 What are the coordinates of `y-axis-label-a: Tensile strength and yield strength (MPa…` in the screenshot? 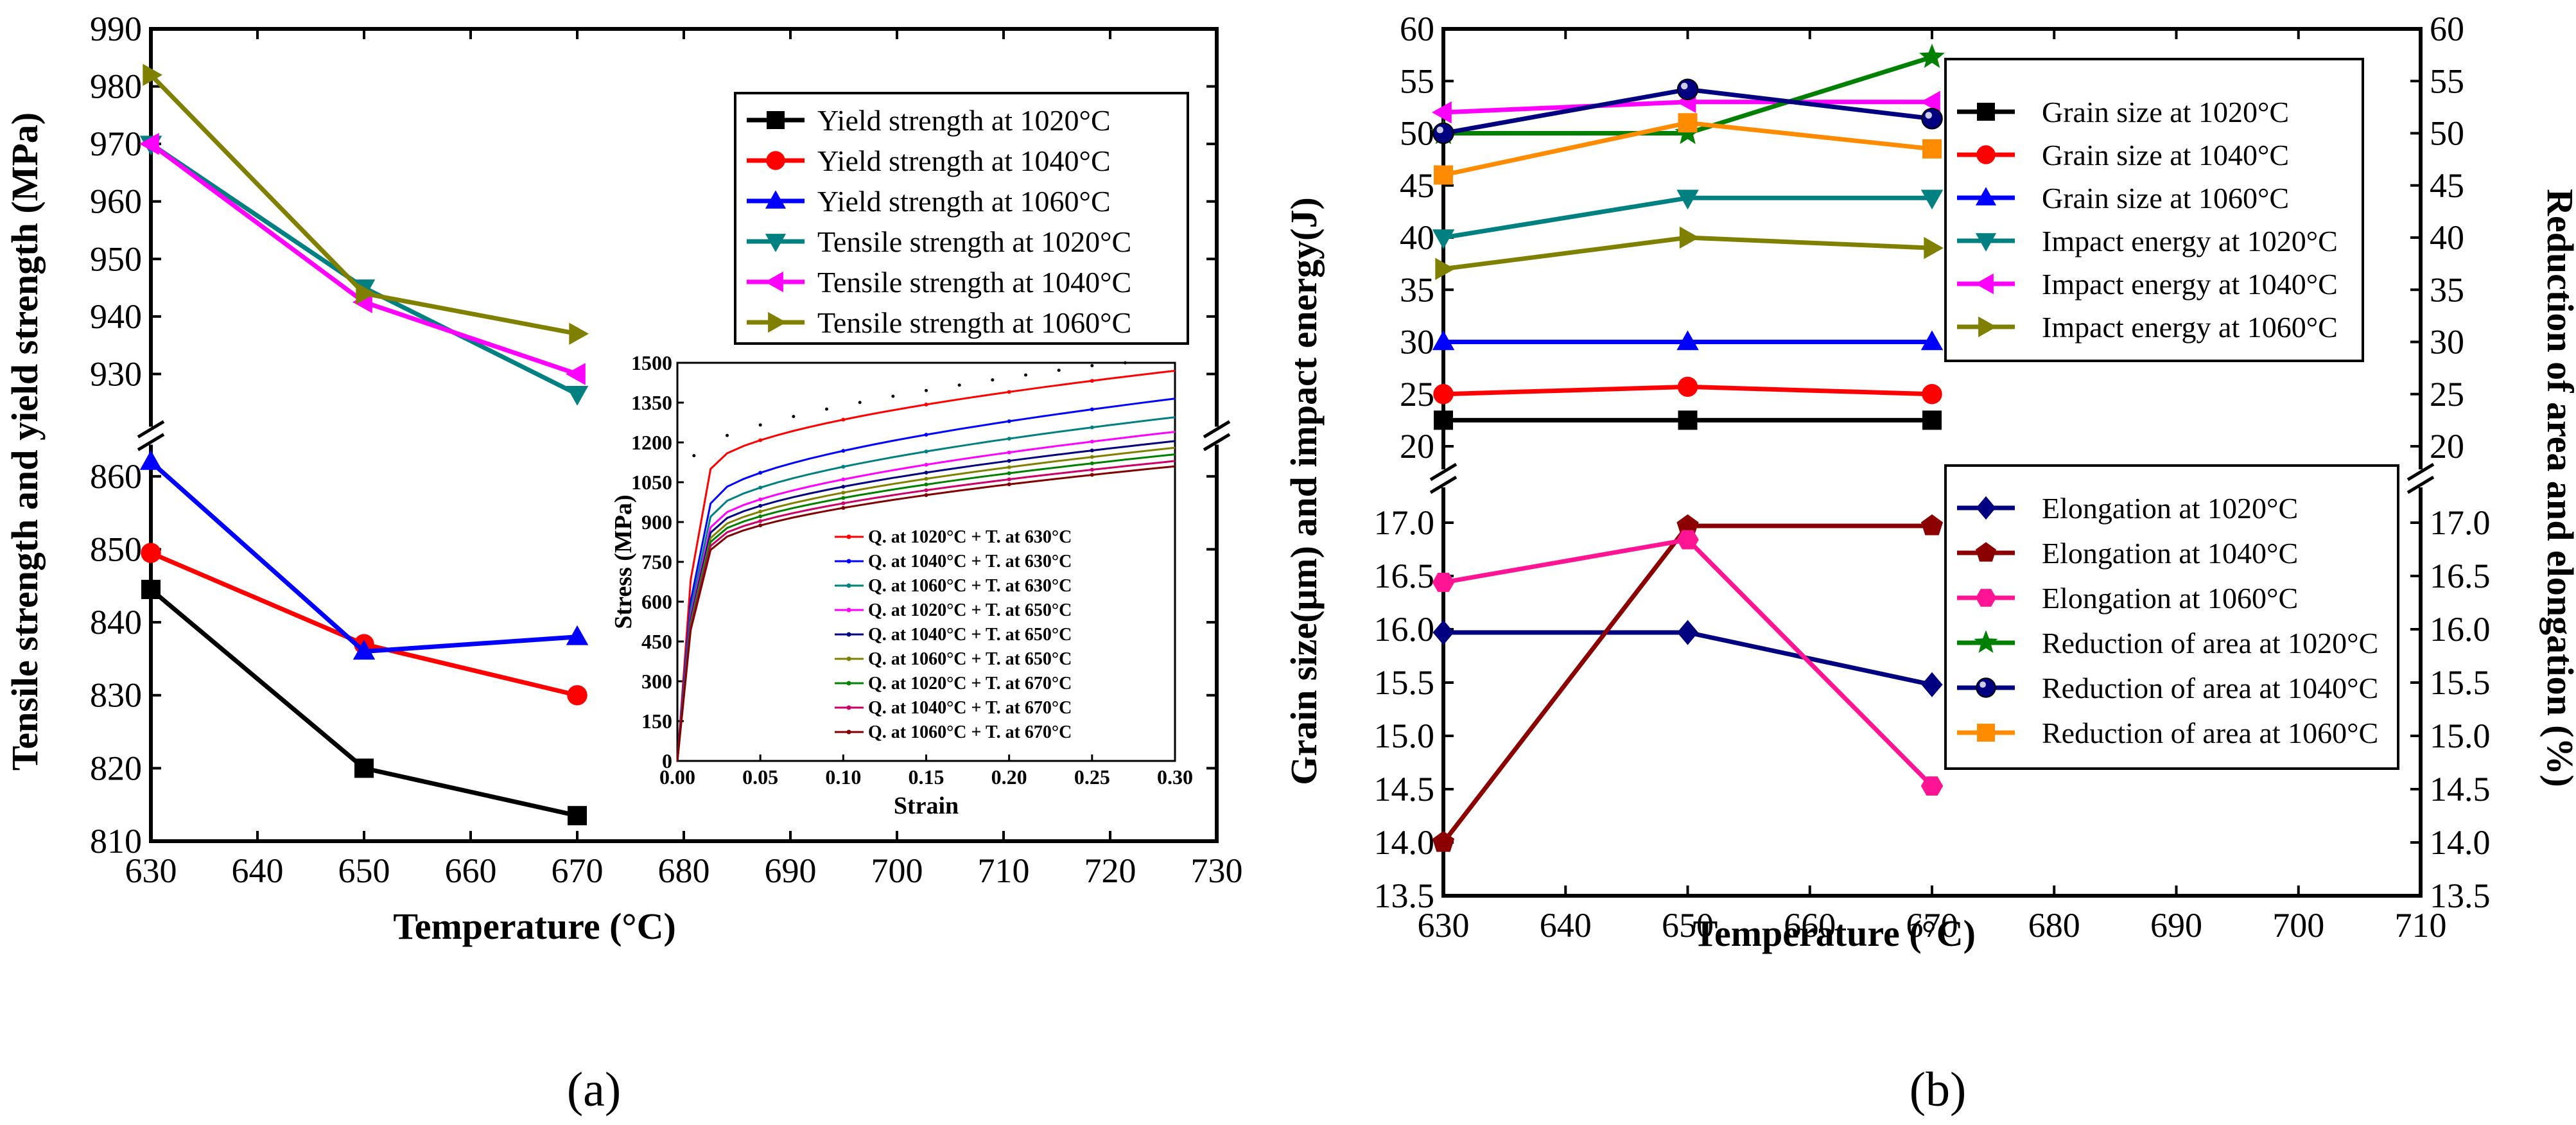 It's located at (25, 441).